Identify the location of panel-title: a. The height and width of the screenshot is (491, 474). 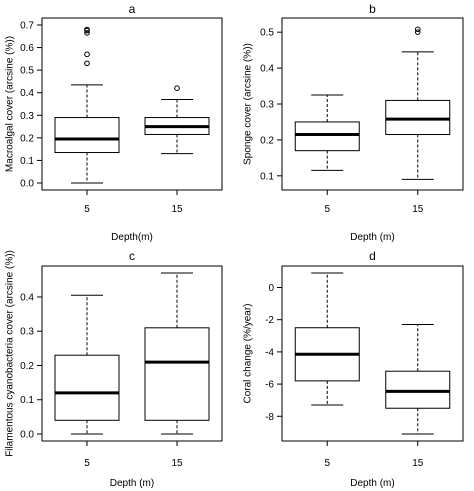
(132, 9).